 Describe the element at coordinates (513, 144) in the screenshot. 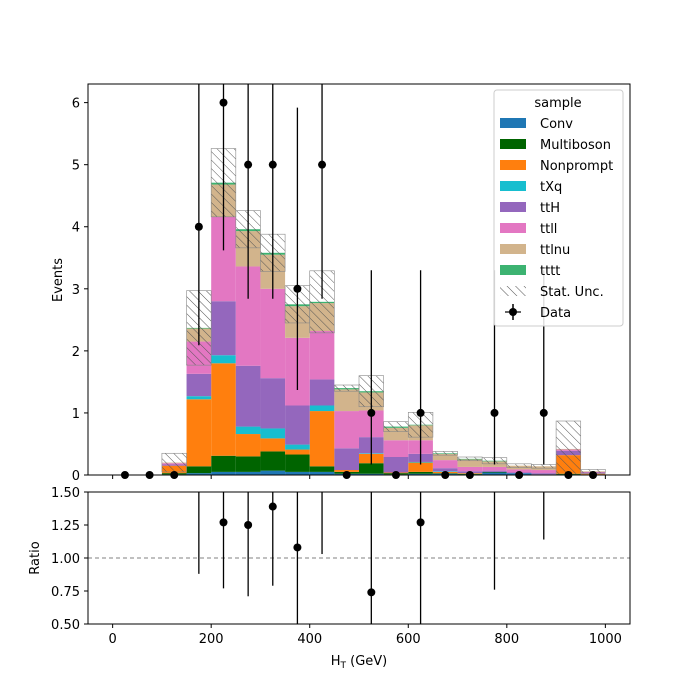

I see `legend-swatch-multiboson` at that location.